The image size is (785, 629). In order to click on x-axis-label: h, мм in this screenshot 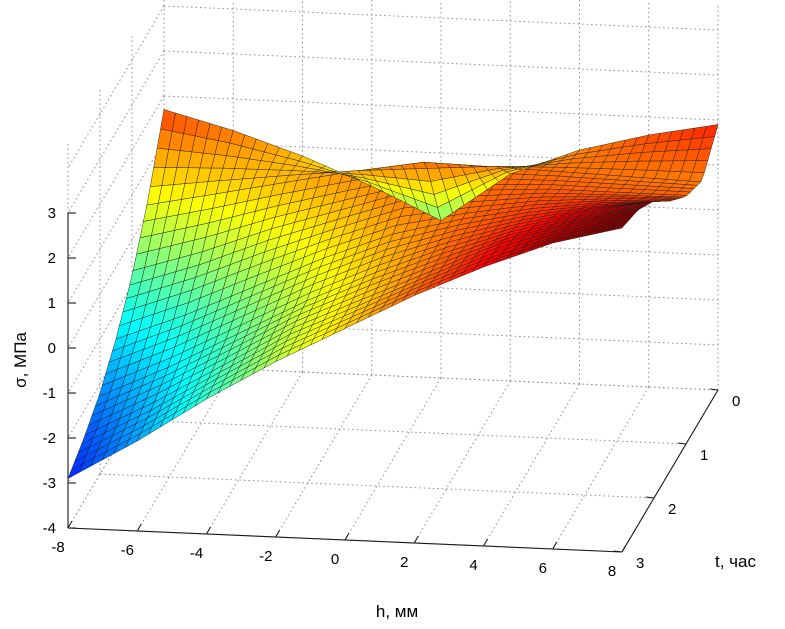, I will do `click(397, 611)`.